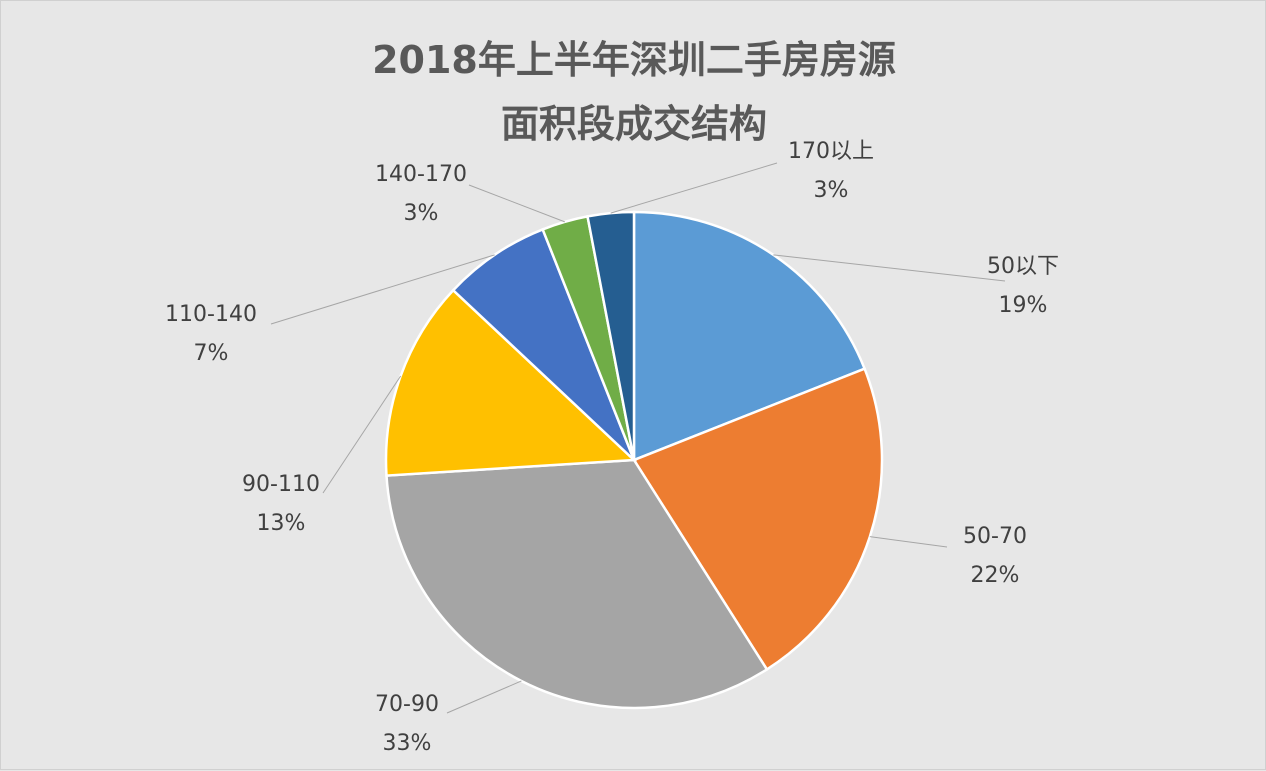 The image size is (1266, 771). I want to click on slice-percent-label-2: 33%, so click(407, 743).